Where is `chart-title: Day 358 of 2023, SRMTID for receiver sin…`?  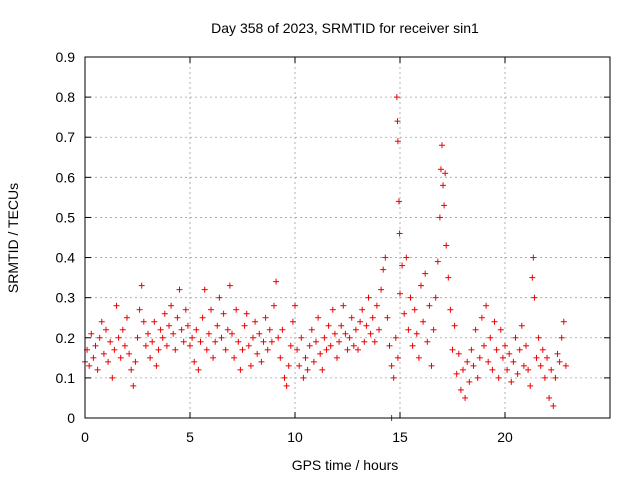
chart-title: Day 358 of 2023, SRMTID for receiver sin… is located at coordinates (345, 28).